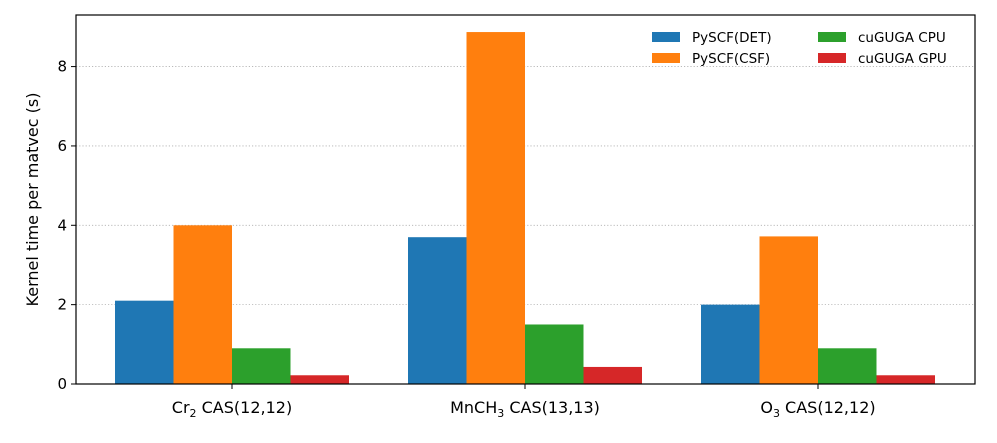  I want to click on y-tick-label: 2, so click(62, 305).